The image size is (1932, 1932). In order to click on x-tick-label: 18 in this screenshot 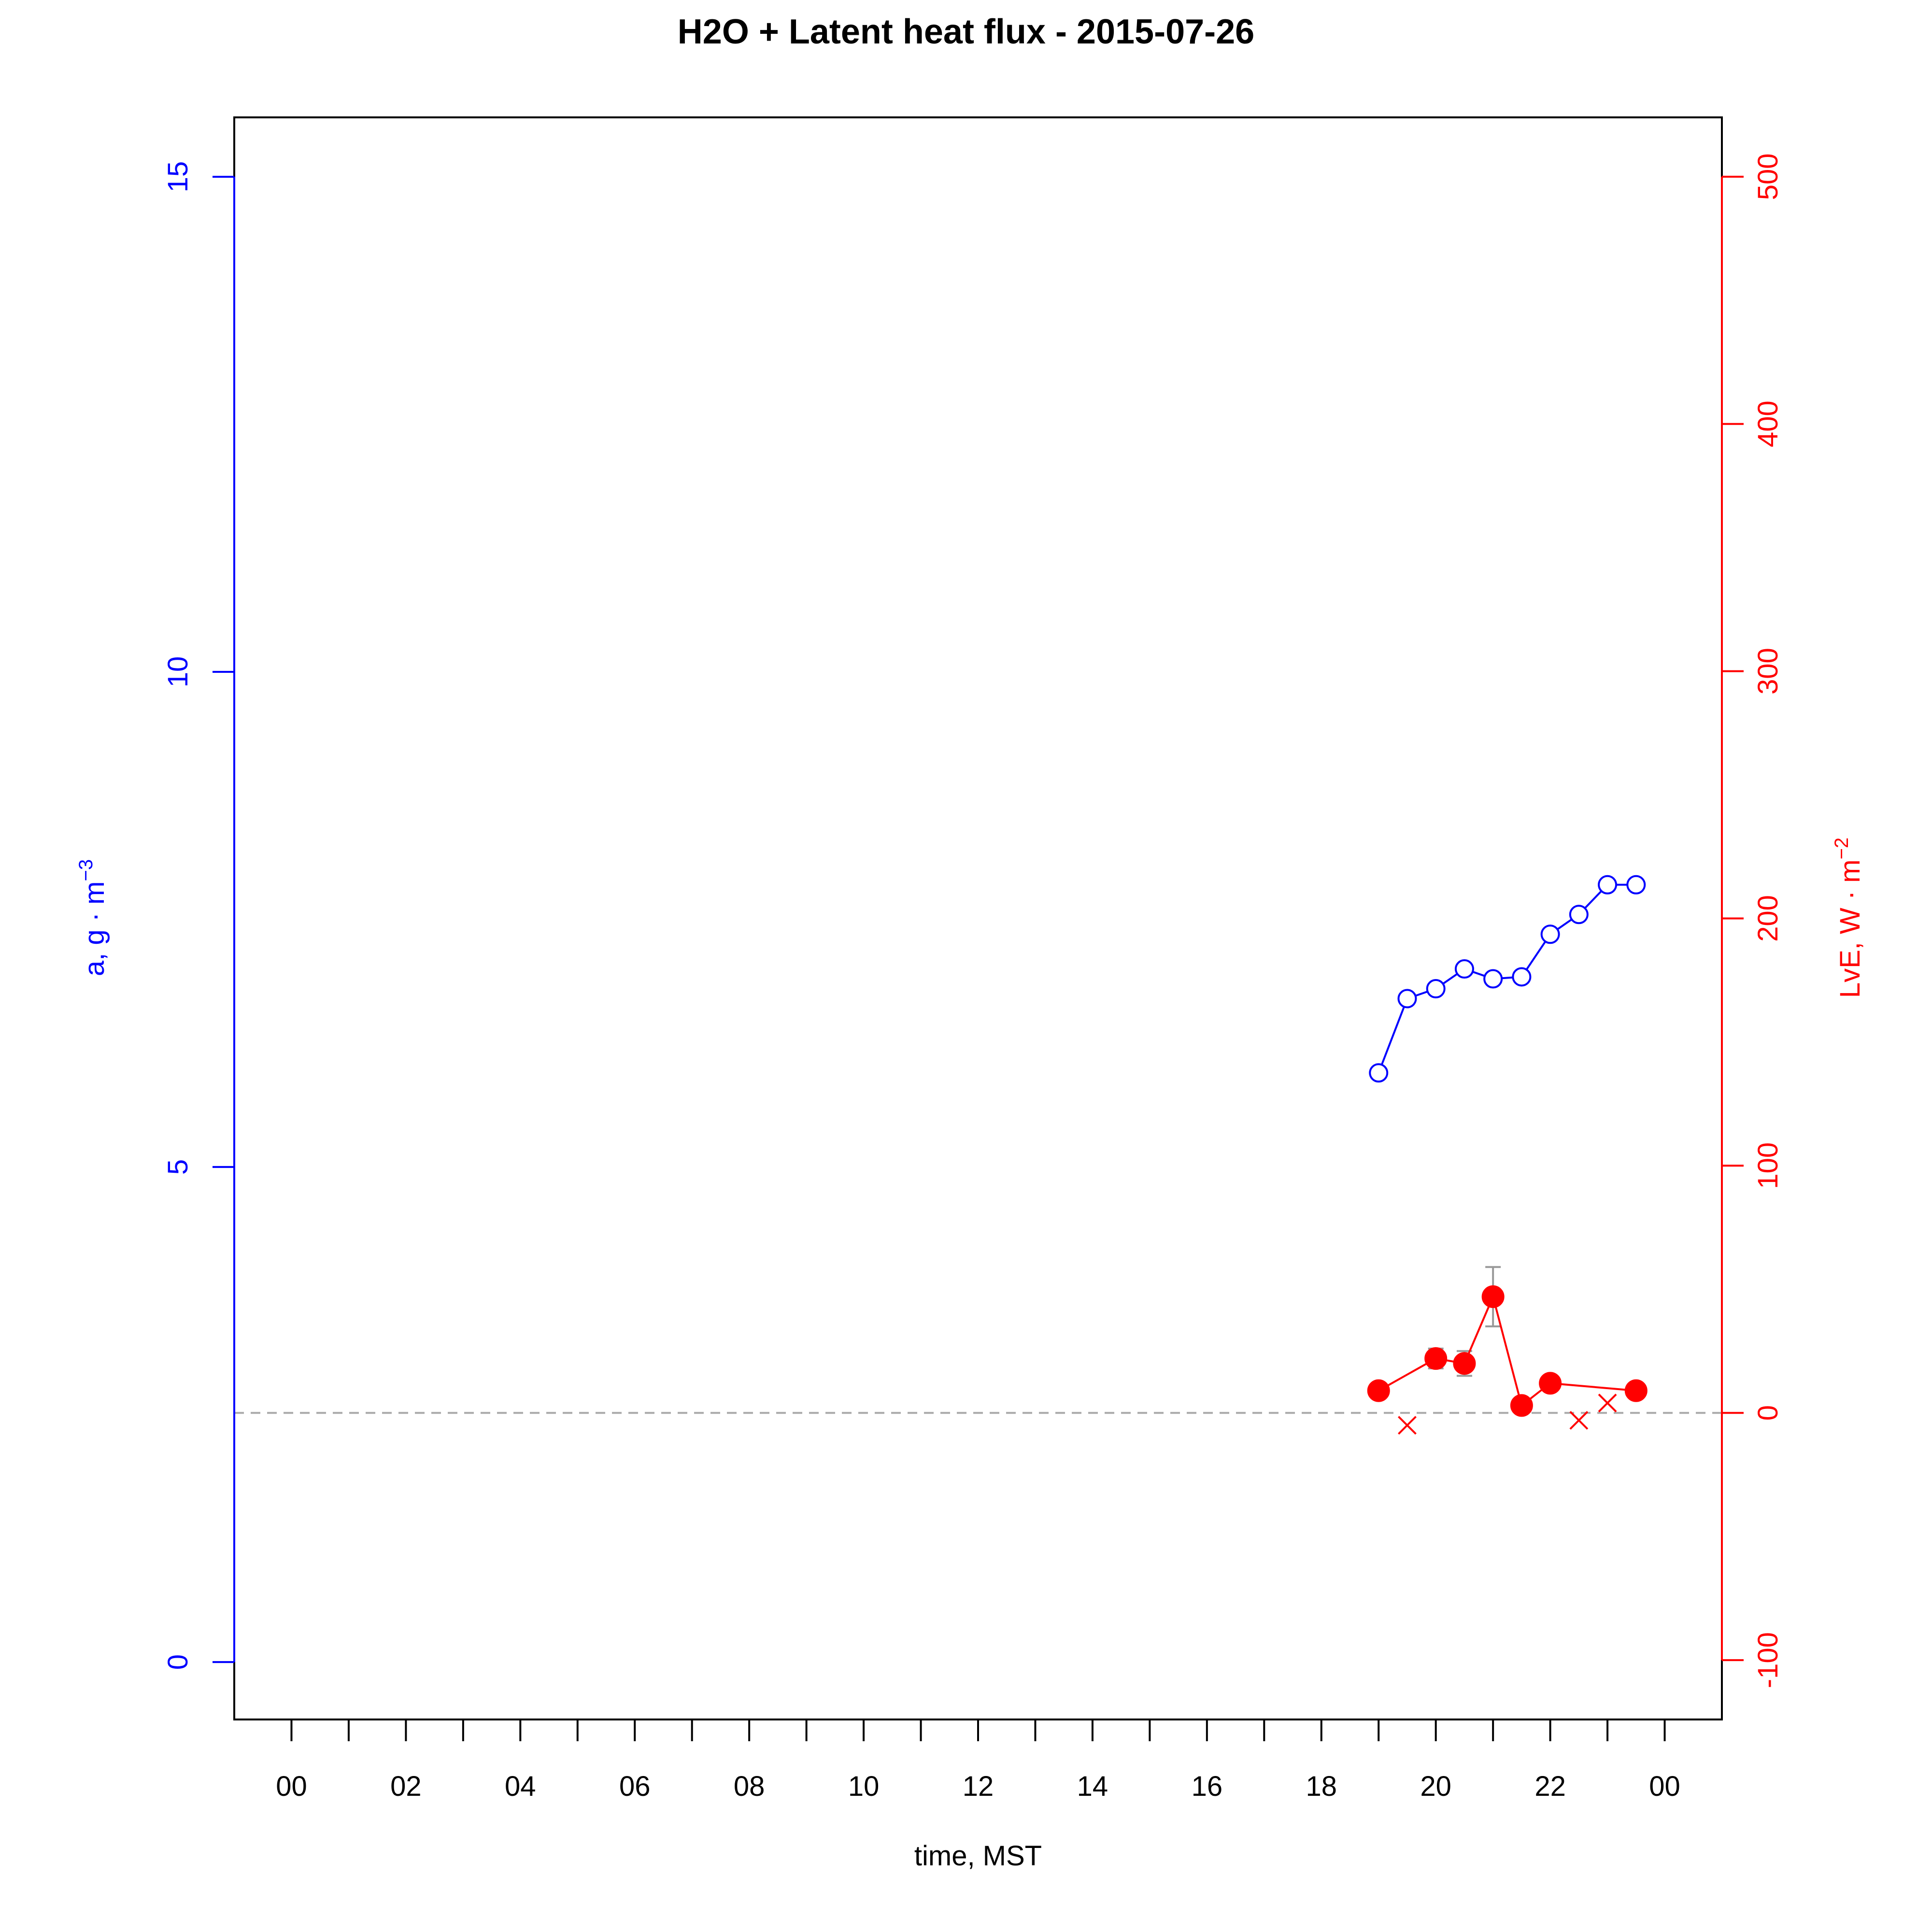, I will do `click(1321, 1786)`.